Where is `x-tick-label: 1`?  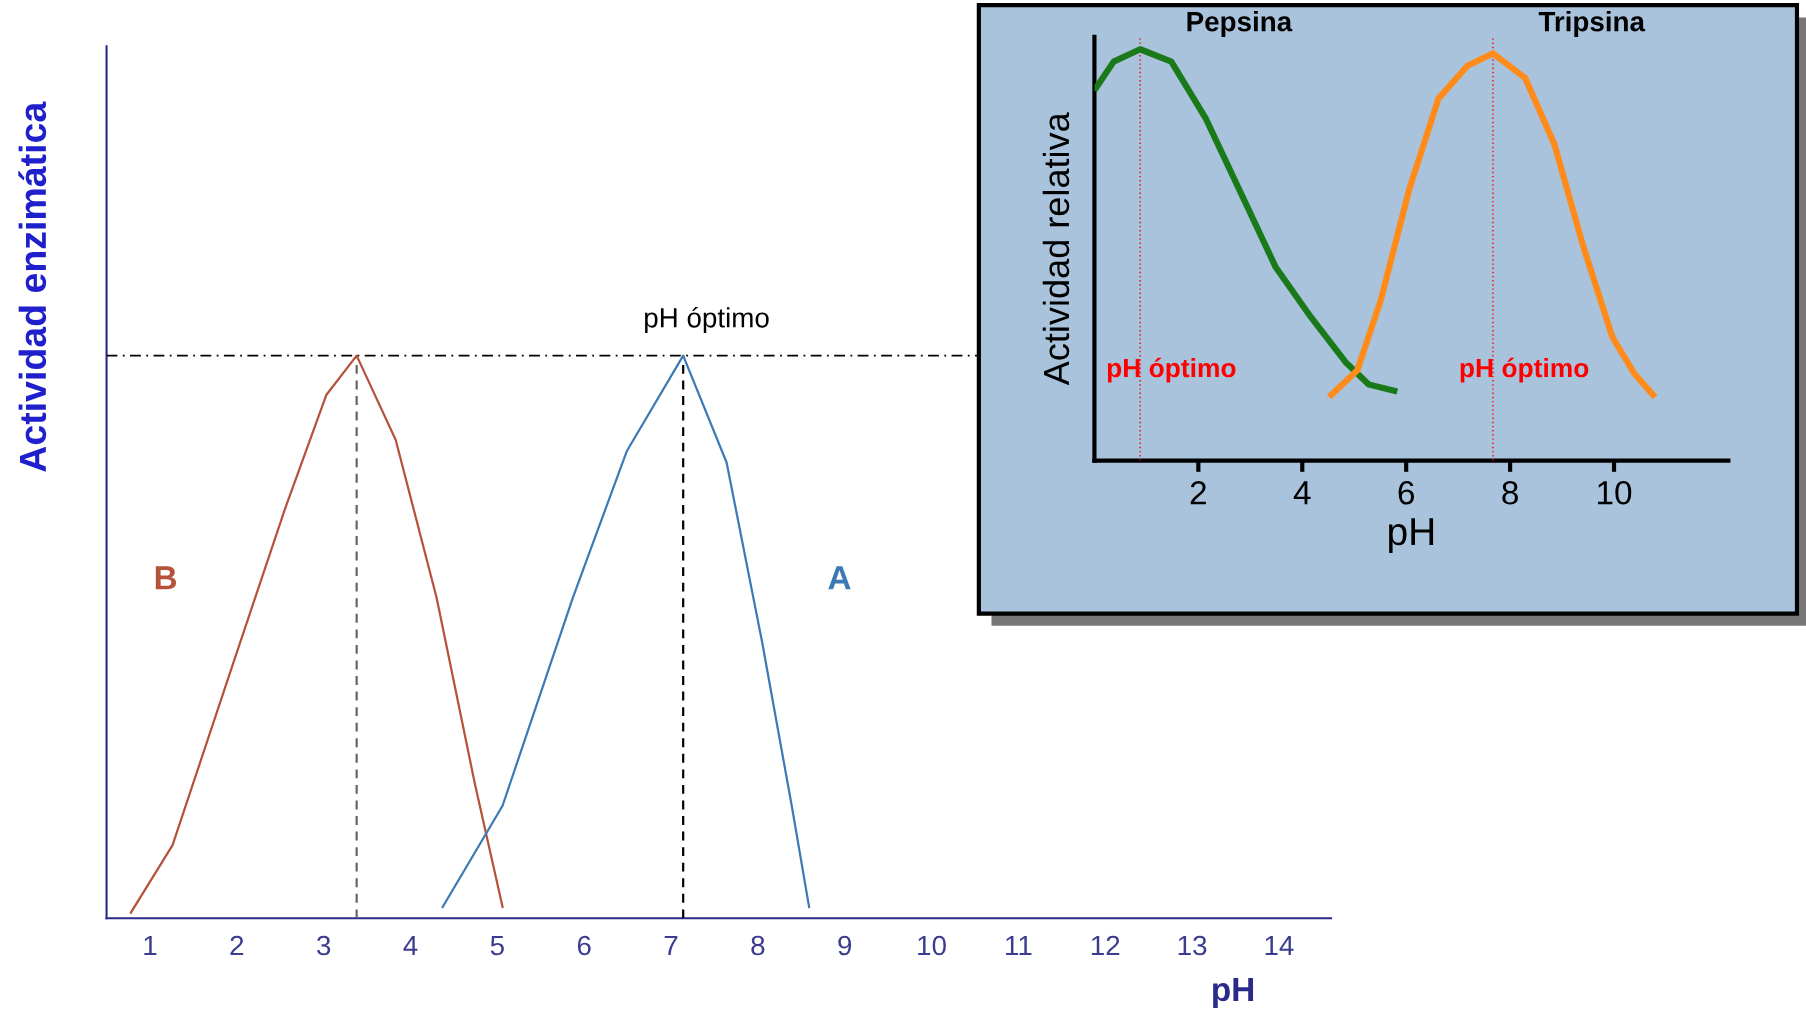
x-tick-label: 1 is located at coordinates (150, 945).